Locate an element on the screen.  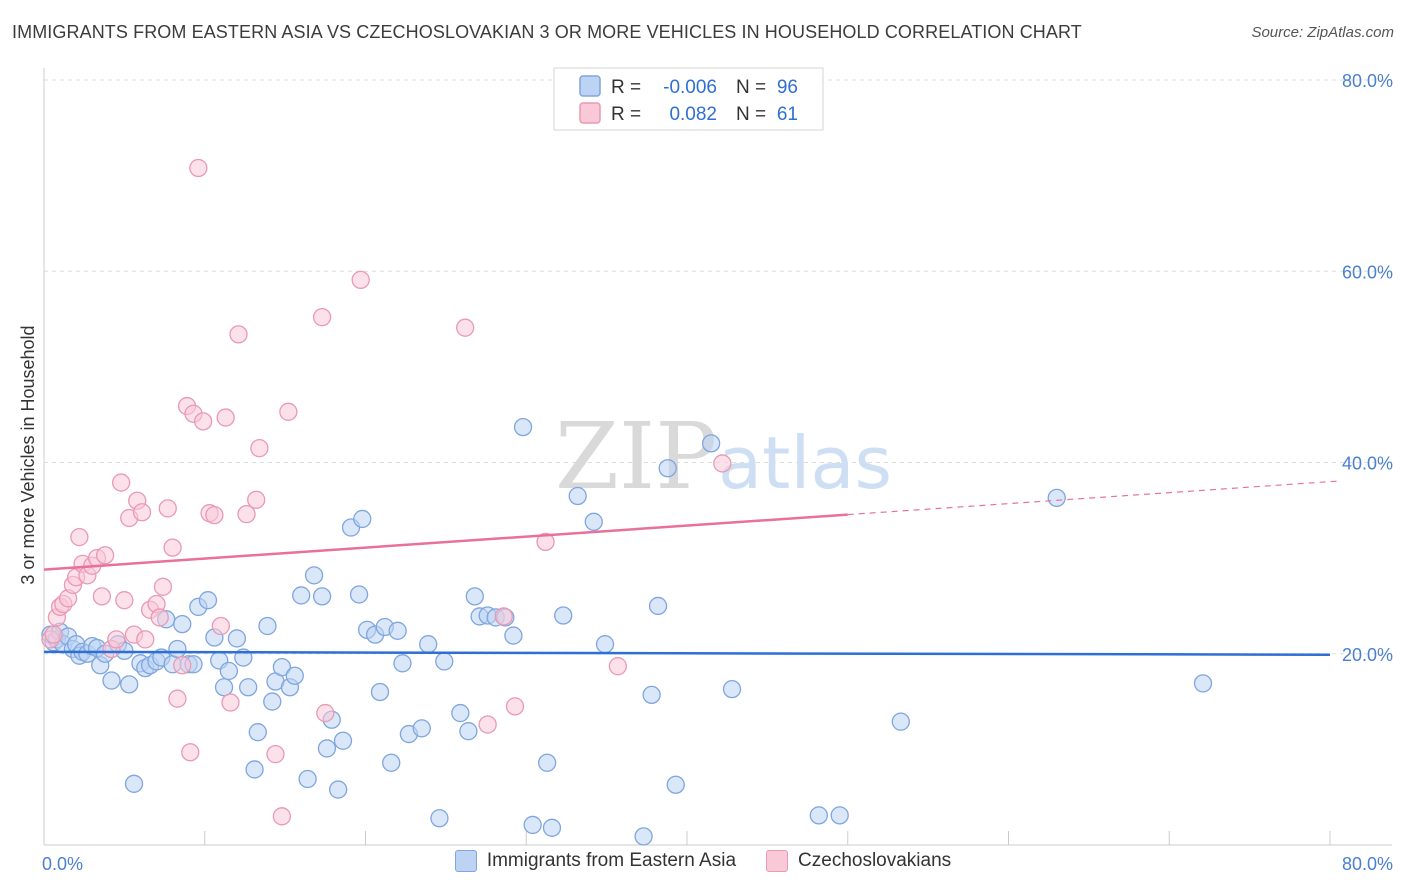
x-tick-label-max: 80.0% is located at coordinates (1367, 864).